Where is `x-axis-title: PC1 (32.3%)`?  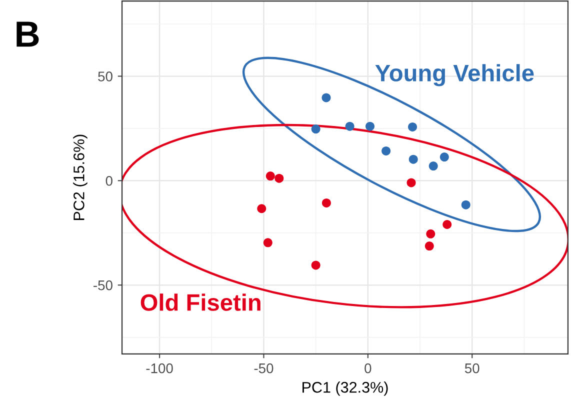 x-axis-title: PC1 (32.3%) is located at coordinates (345, 389).